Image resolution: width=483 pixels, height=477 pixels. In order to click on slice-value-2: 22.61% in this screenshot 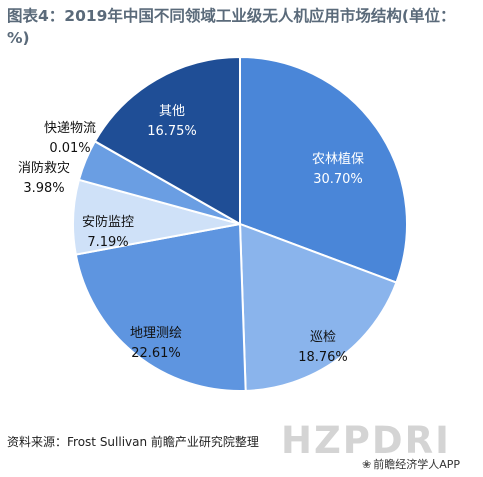, I will do `click(156, 353)`.